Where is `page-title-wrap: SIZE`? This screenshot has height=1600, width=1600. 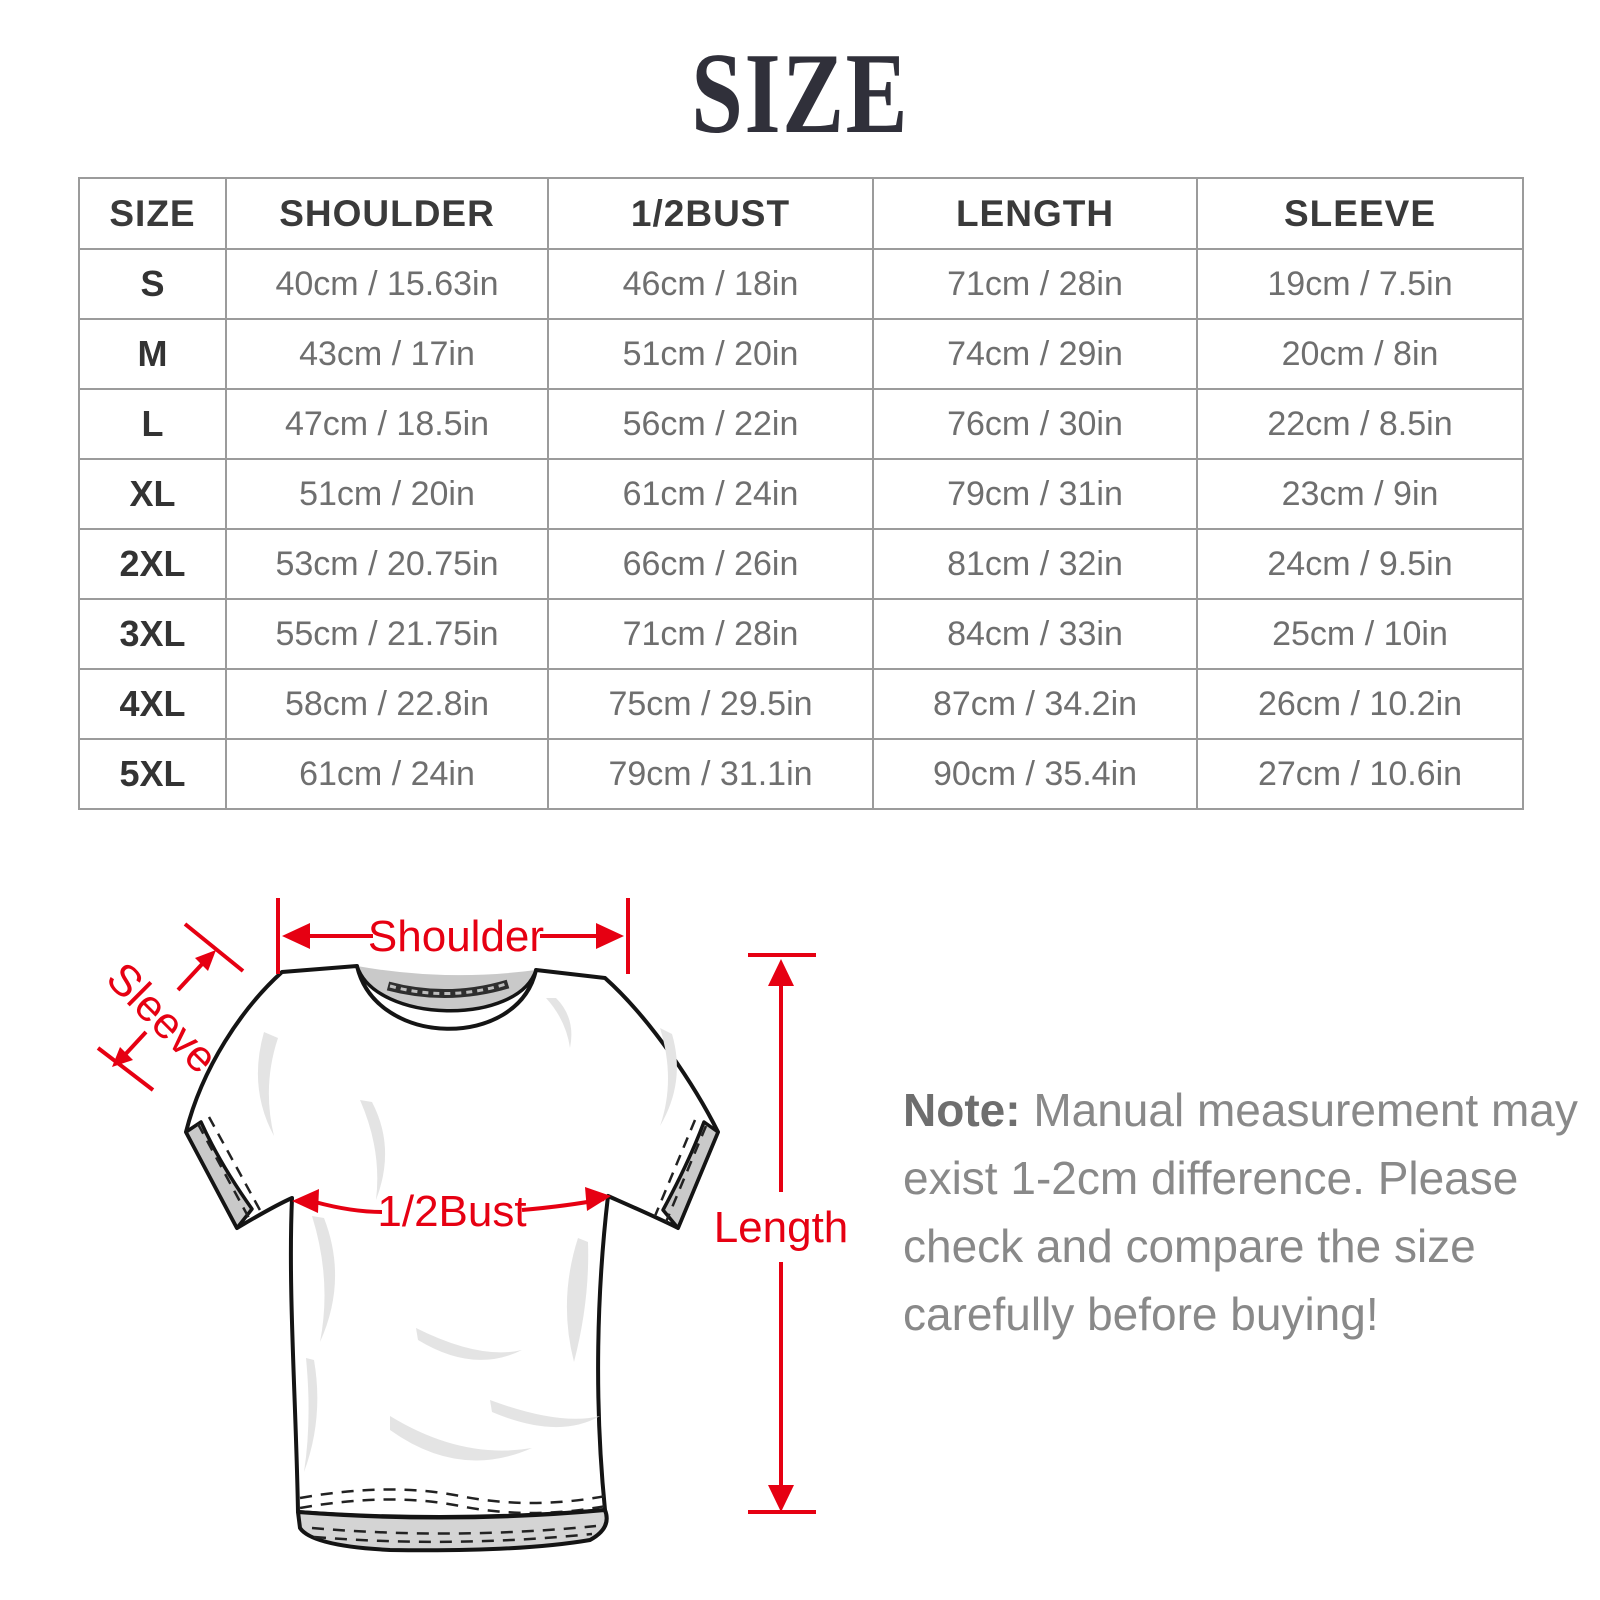
page-title-wrap: SIZE is located at coordinates (800, 94).